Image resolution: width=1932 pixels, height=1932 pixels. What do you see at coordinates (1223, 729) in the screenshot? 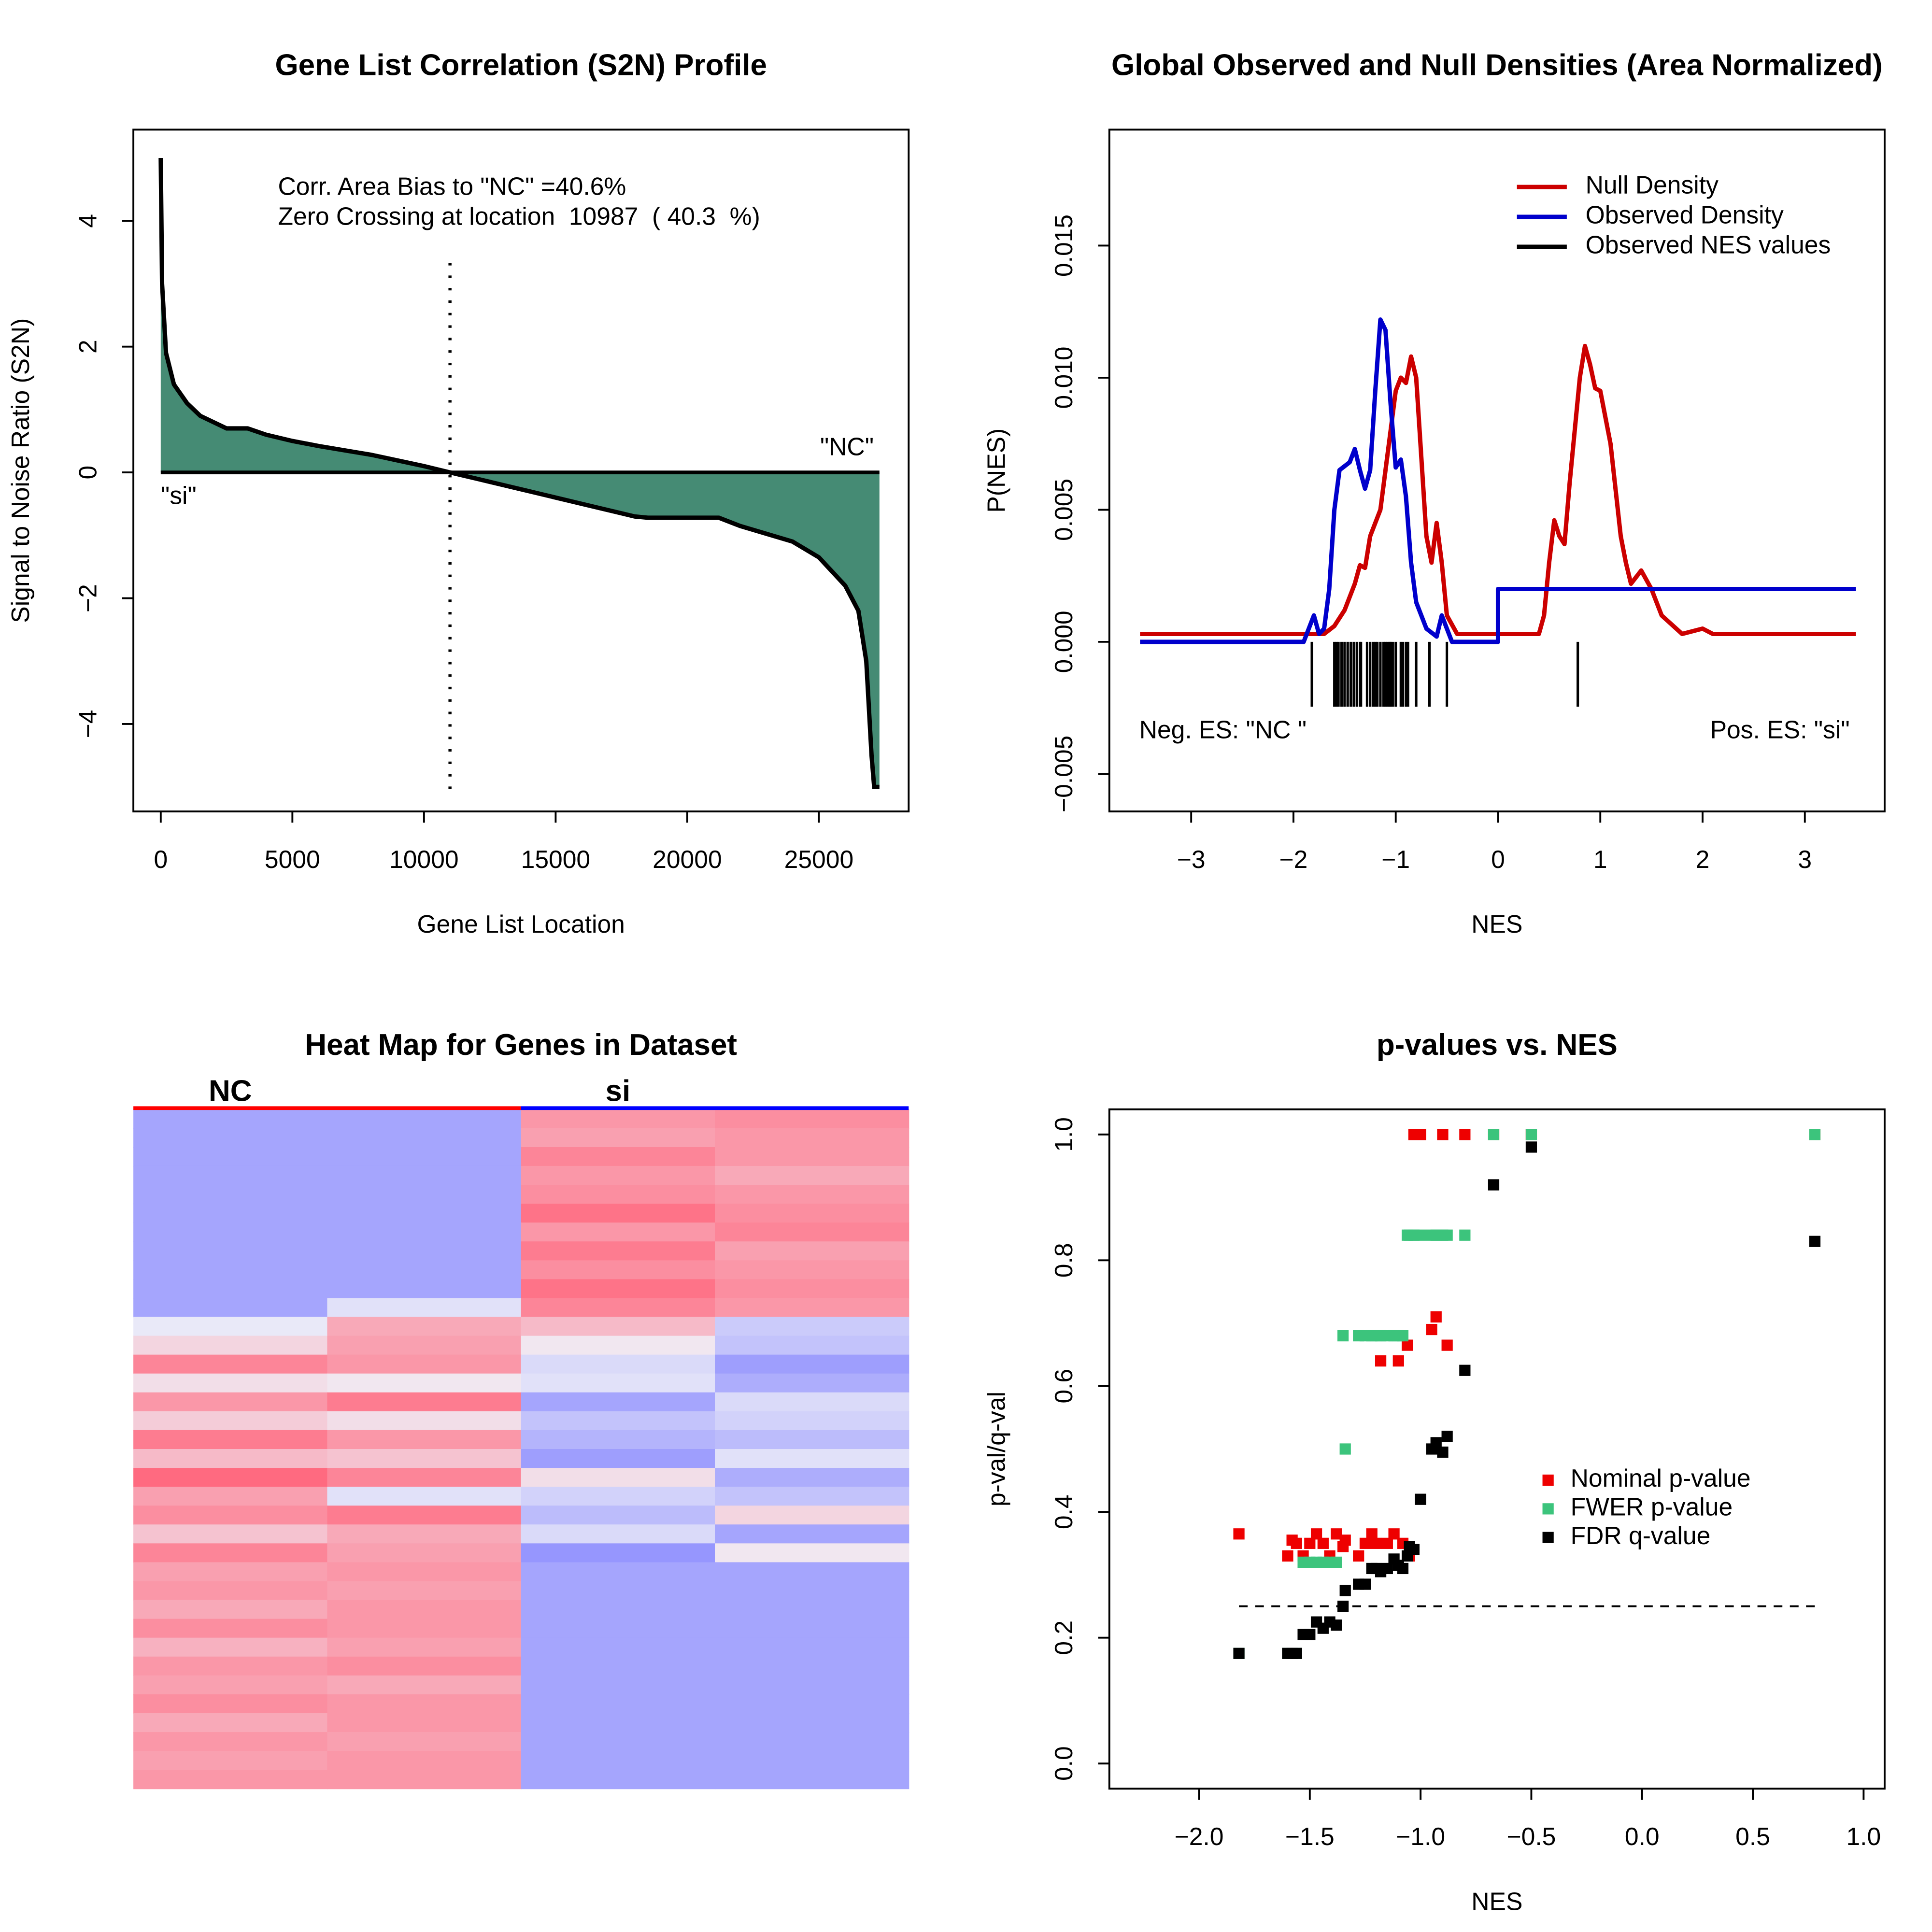
I see `note: Neg. ES: "NC "` at bounding box center [1223, 729].